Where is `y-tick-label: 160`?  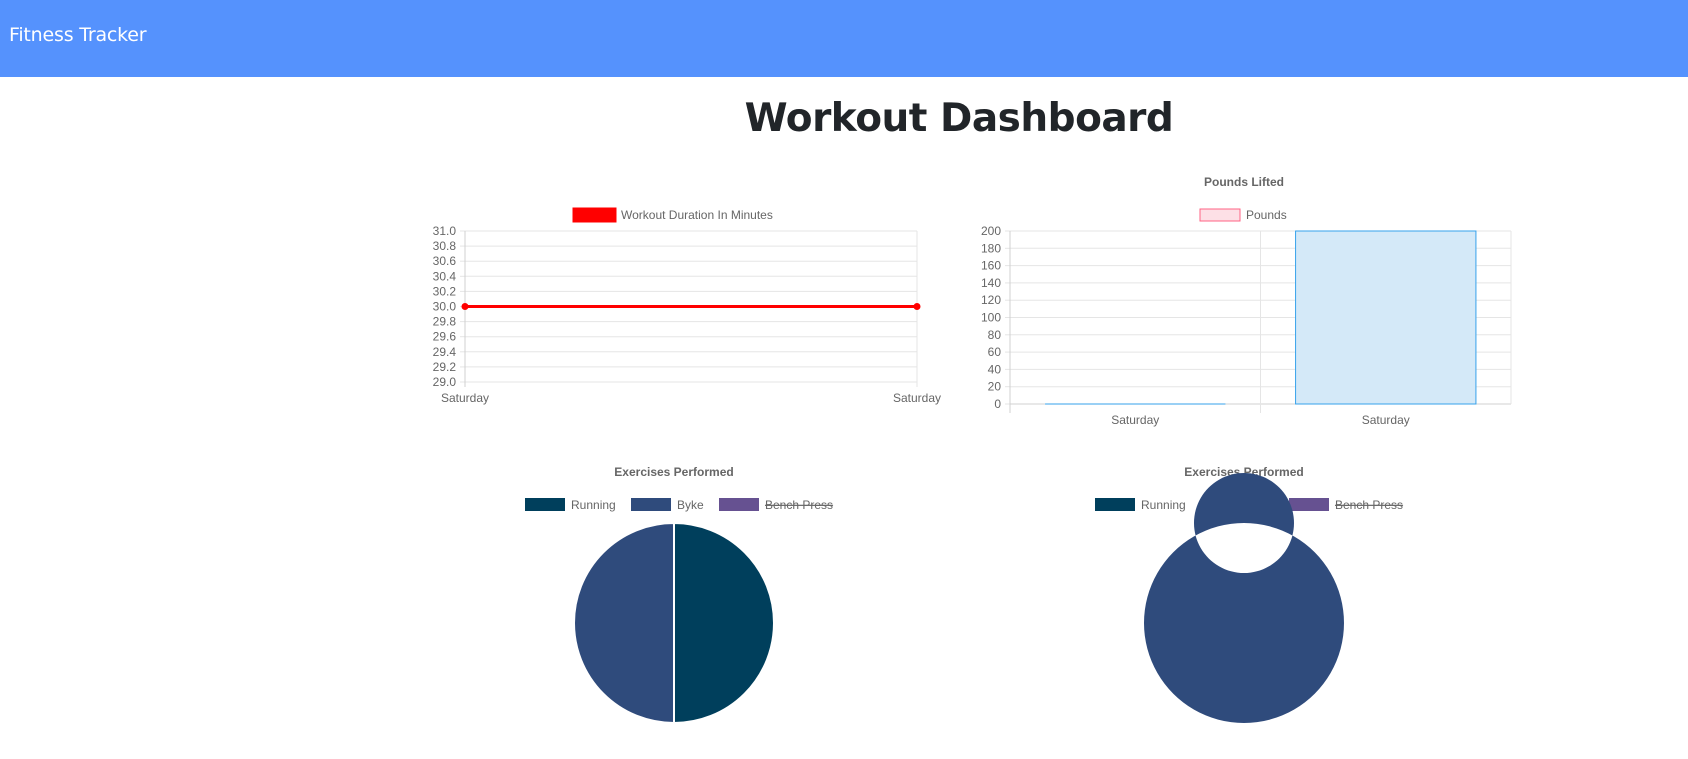 y-tick-label: 160 is located at coordinates (991, 266).